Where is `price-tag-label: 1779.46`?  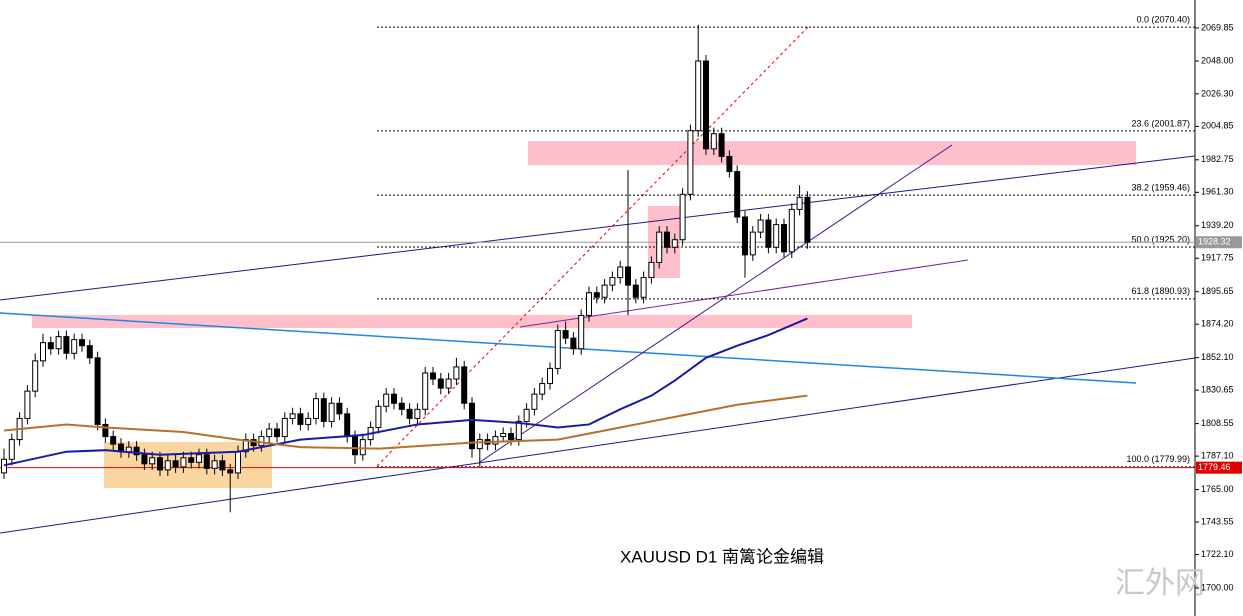
price-tag-label: 1779.46 is located at coordinates (1214, 467).